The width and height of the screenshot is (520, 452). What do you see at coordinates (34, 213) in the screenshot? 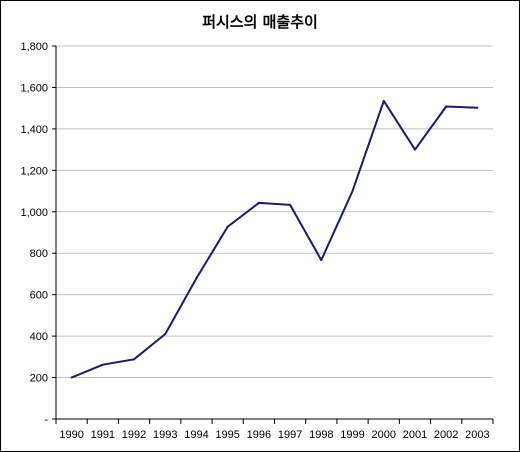
I see `y-tick-label: 1,000` at bounding box center [34, 213].